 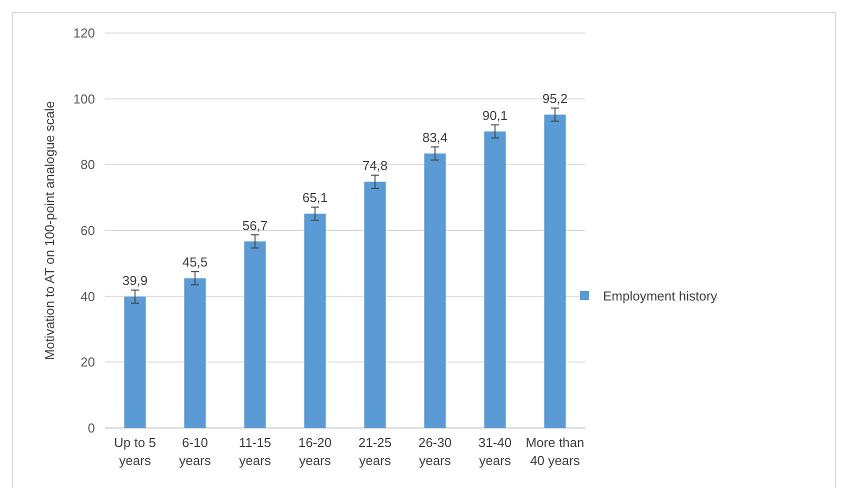 I want to click on y-tick-label: 120, so click(x=84, y=33).